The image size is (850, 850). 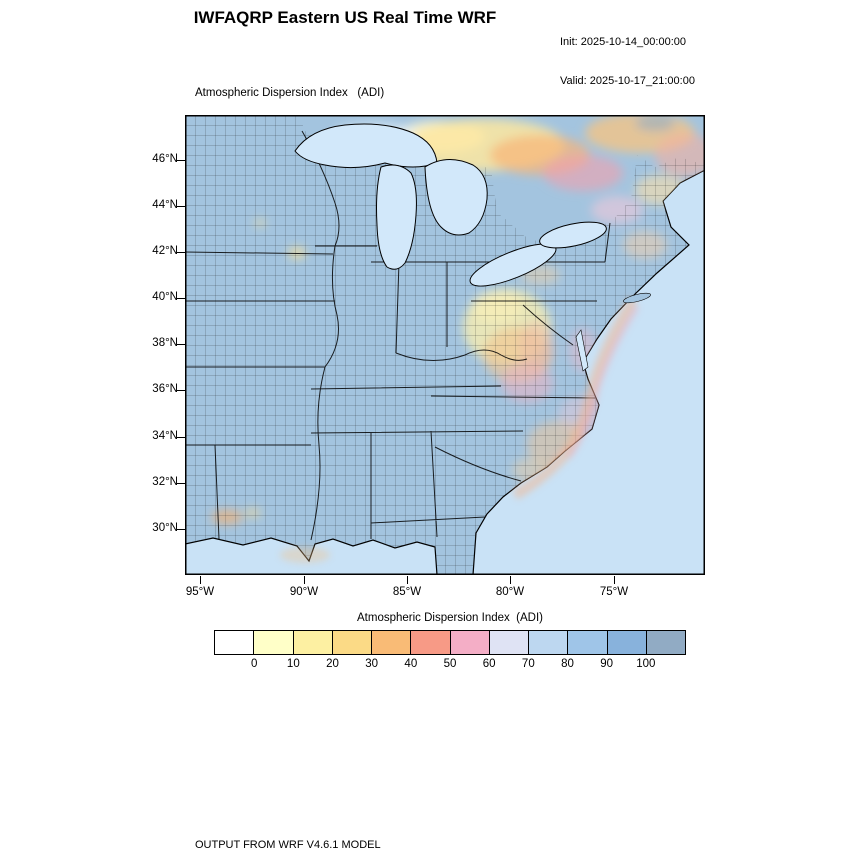 What do you see at coordinates (489, 664) in the screenshot?
I see `colorbar-tick-label: 60` at bounding box center [489, 664].